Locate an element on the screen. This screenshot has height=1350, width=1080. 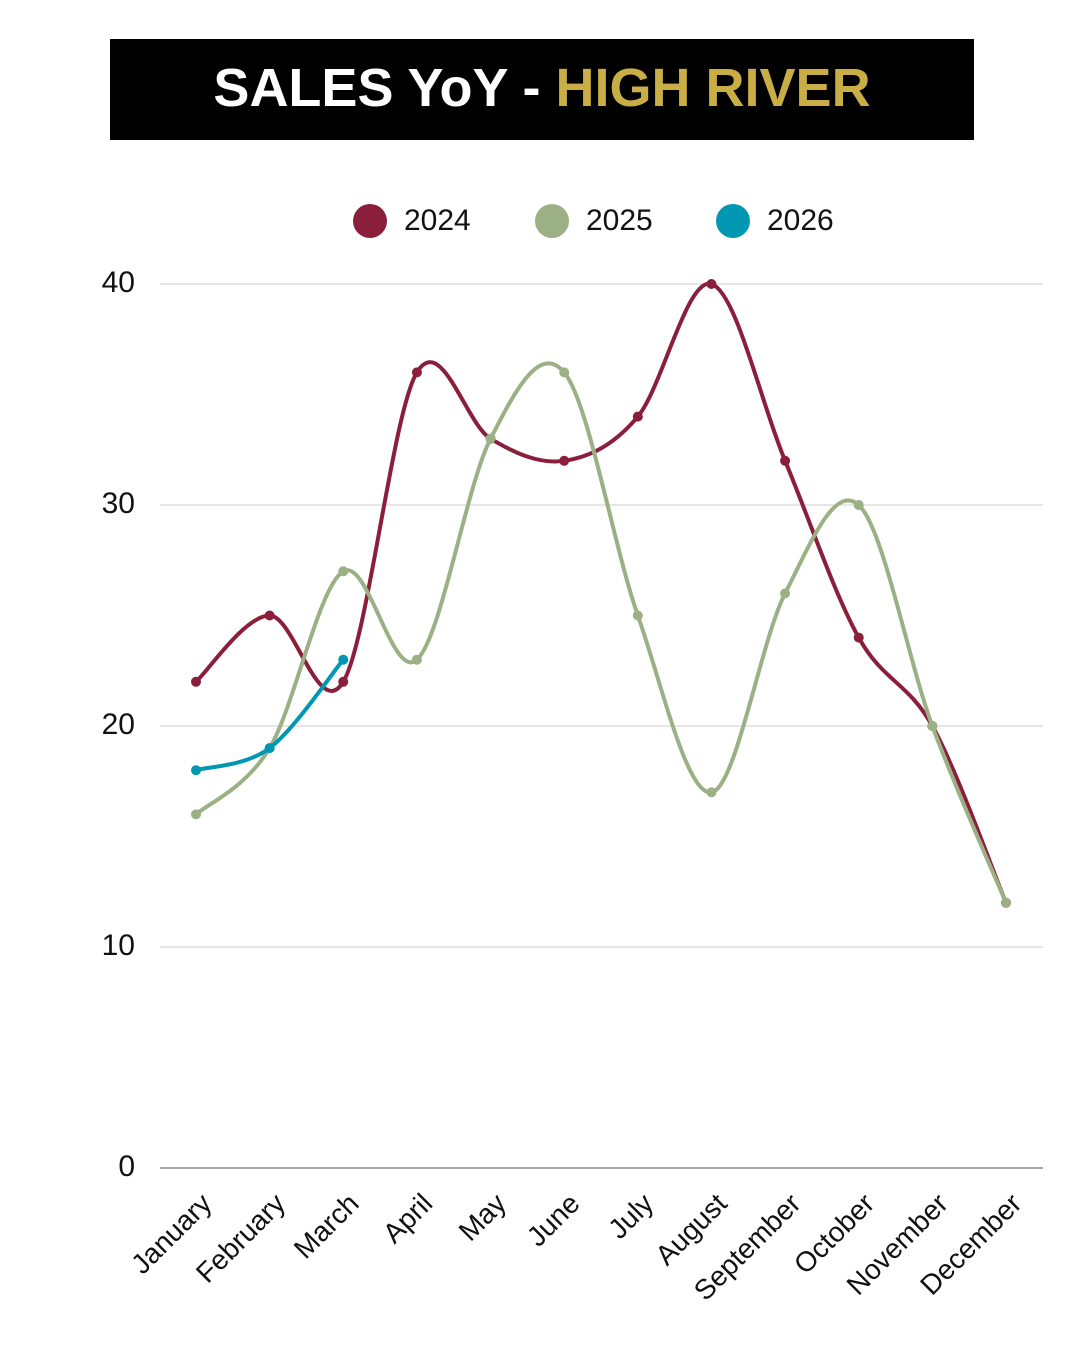
y-tick-label: 20 is located at coordinates (118, 724).